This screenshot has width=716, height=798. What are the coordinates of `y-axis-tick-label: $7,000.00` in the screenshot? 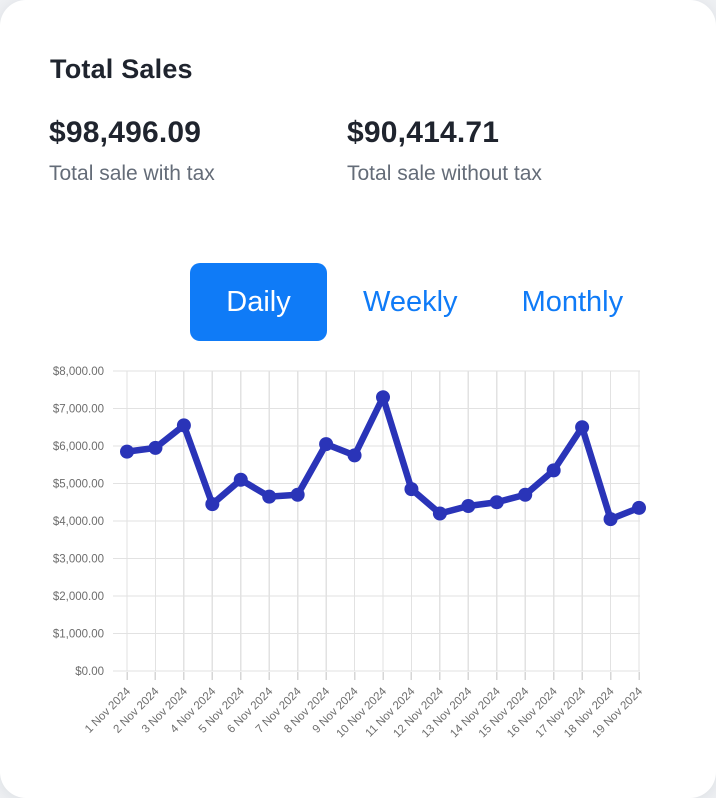 It's located at (78, 410).